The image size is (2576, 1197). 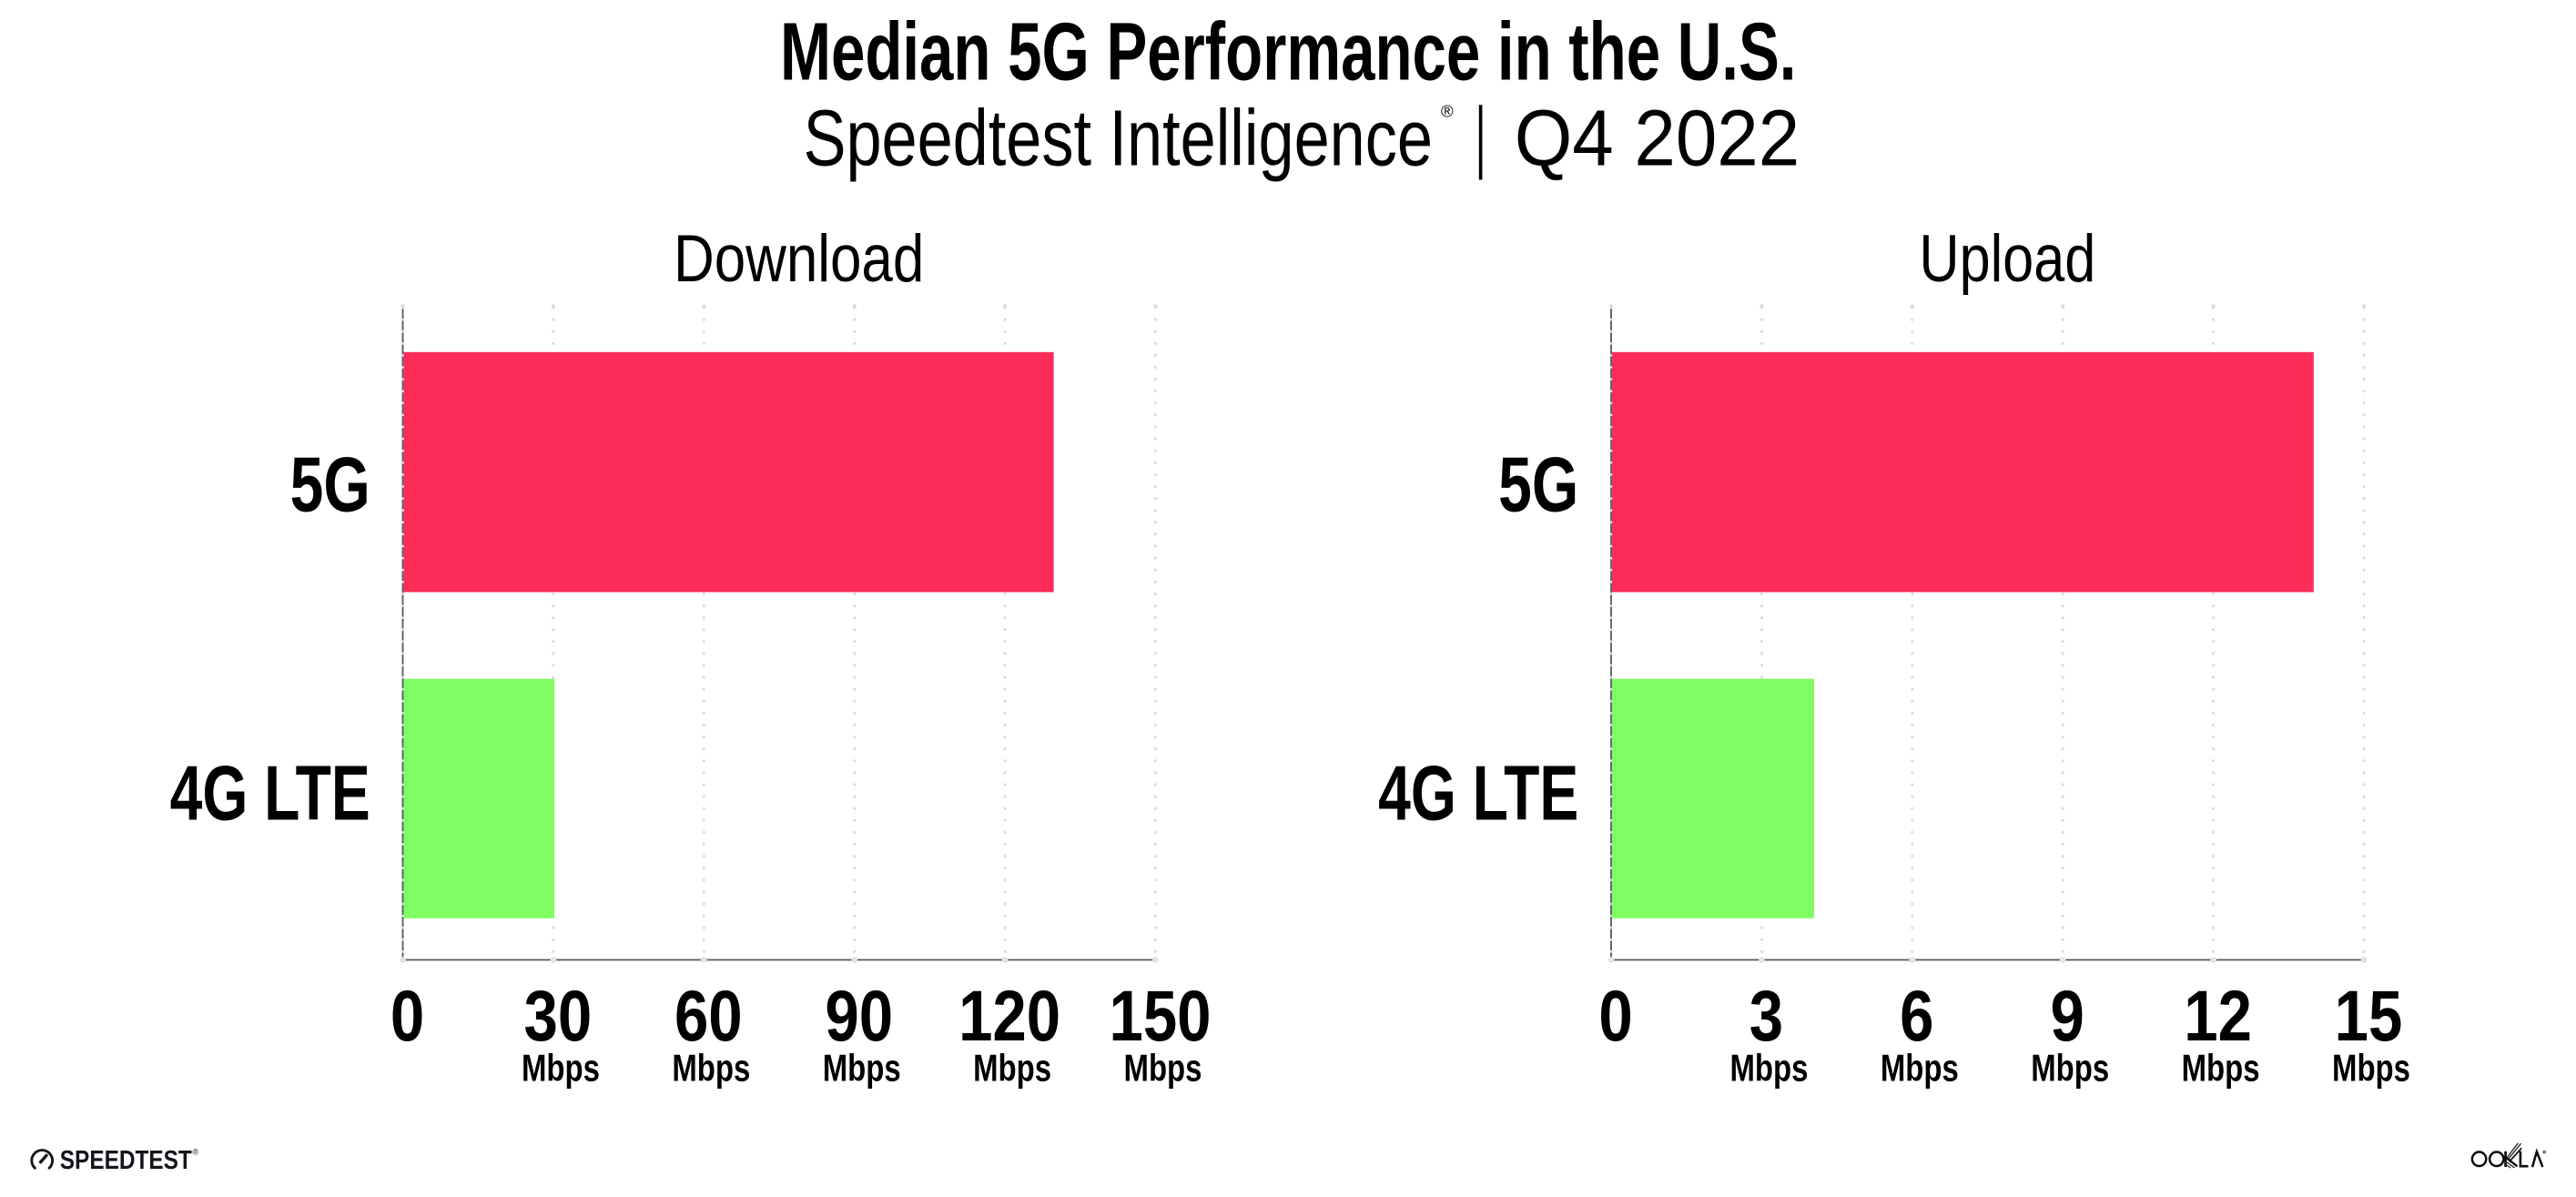 I want to click on svg-text: Download, so click(x=799, y=258).